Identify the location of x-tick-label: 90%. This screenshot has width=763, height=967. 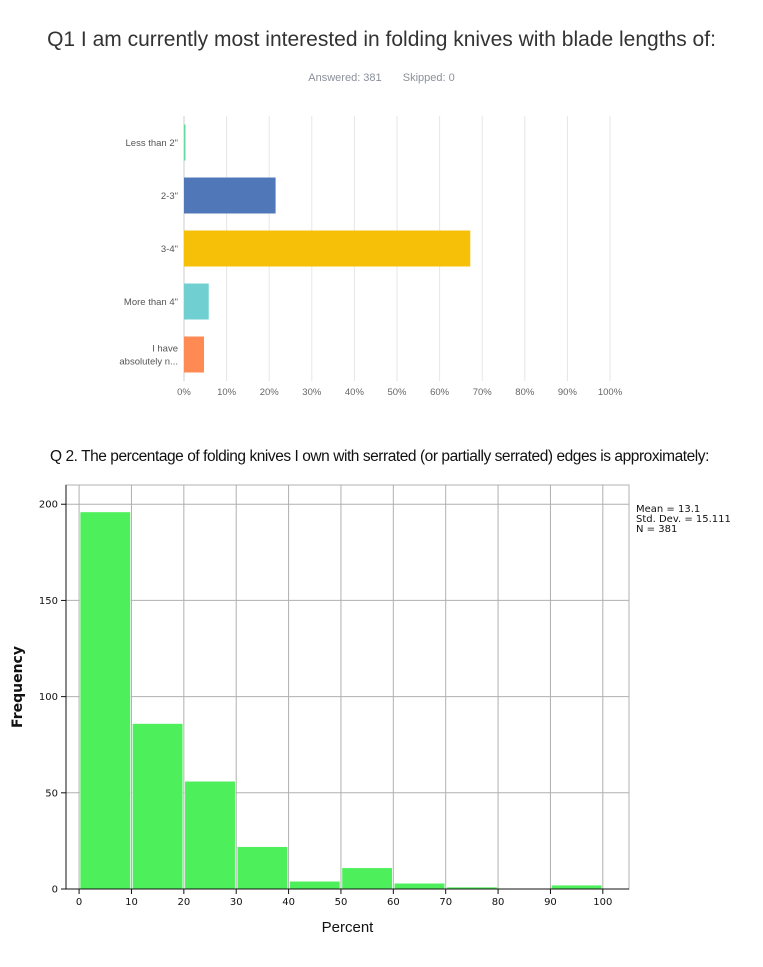
(568, 392).